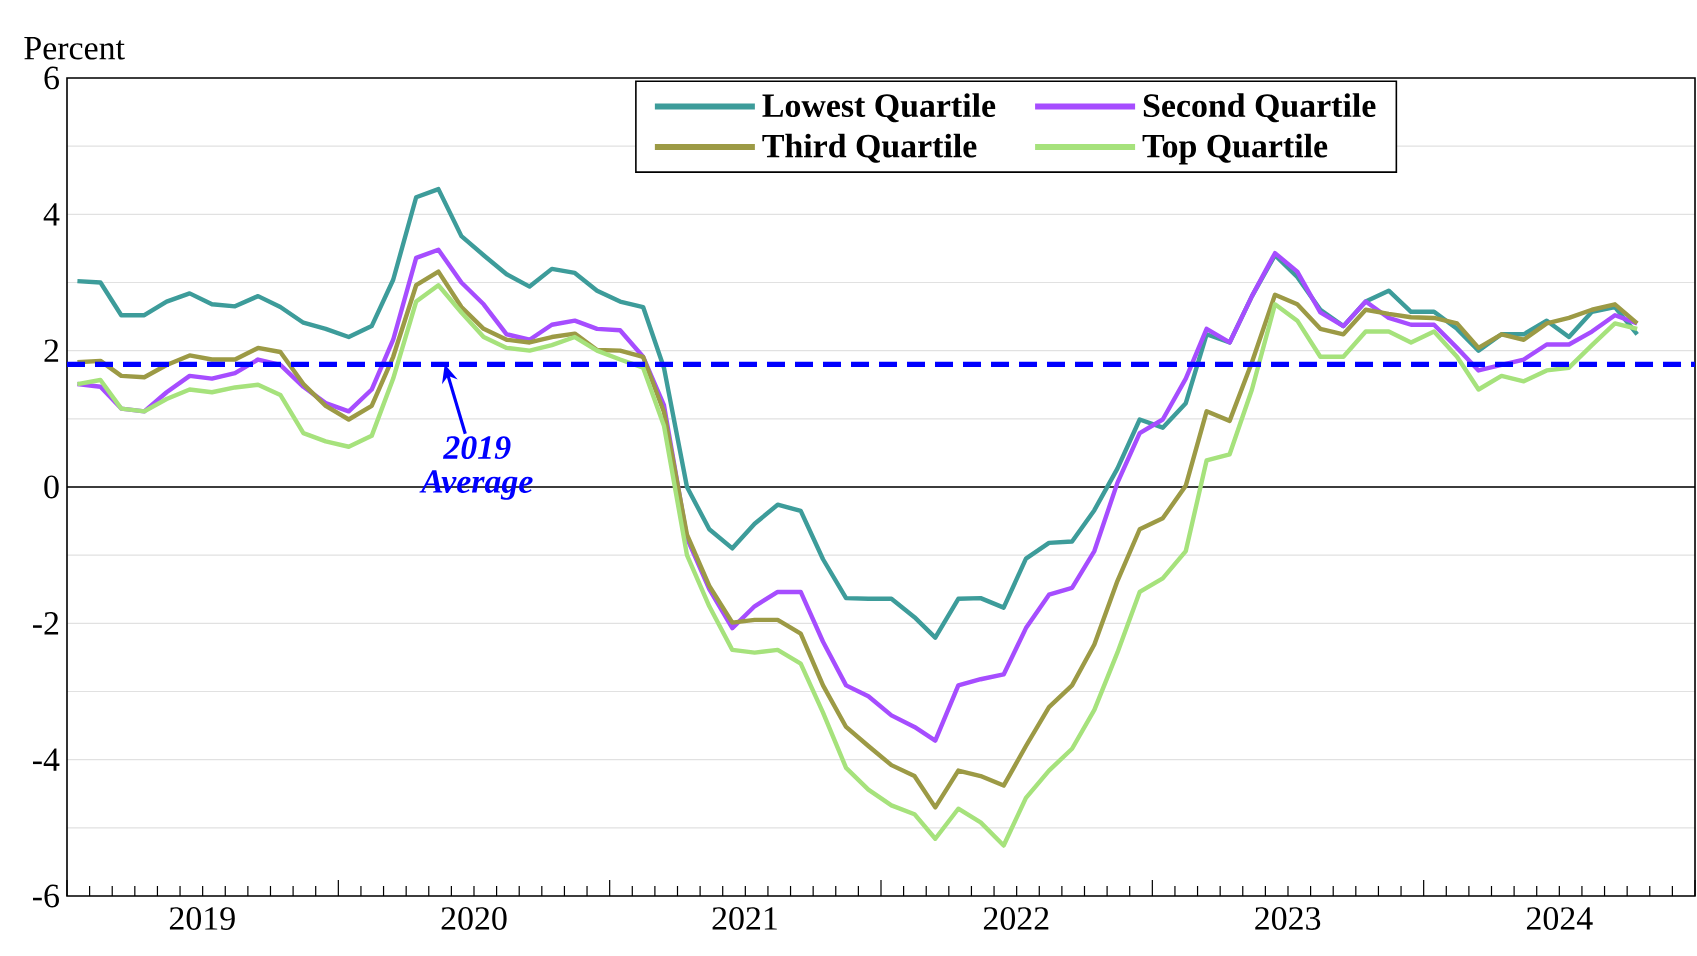  What do you see at coordinates (51, 350) in the screenshot?
I see `y-tick-label: 2` at bounding box center [51, 350].